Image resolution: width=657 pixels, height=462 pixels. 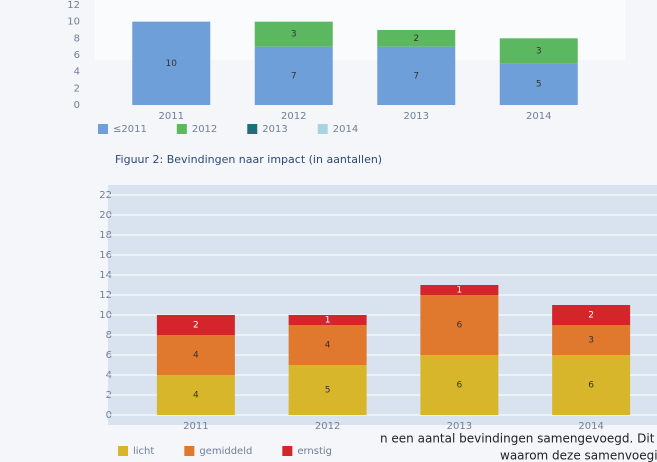 What do you see at coordinates (105, 275) in the screenshot?
I see `y-tick-label: 14` at bounding box center [105, 275].